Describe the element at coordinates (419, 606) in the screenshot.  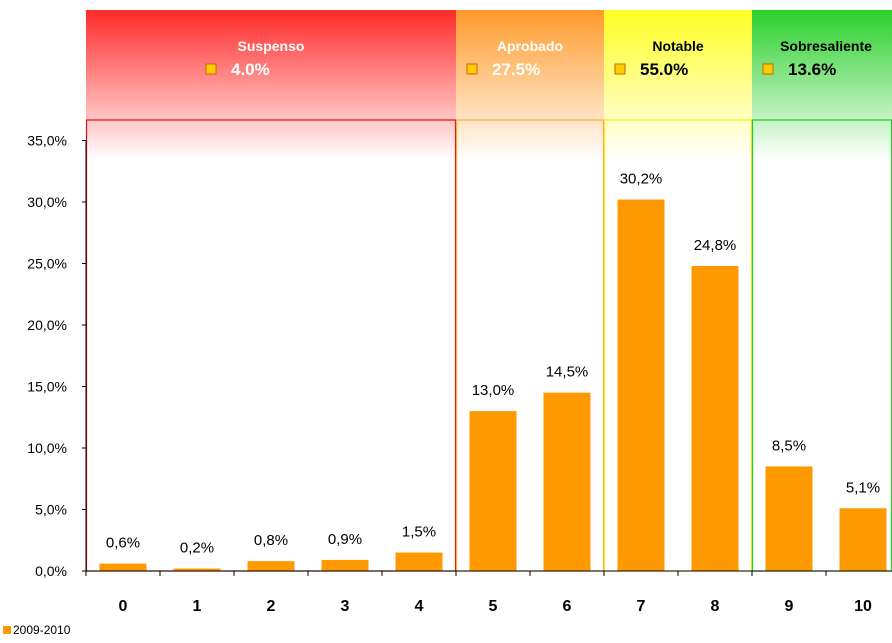
I see `x-tick-label: 4` at that location.